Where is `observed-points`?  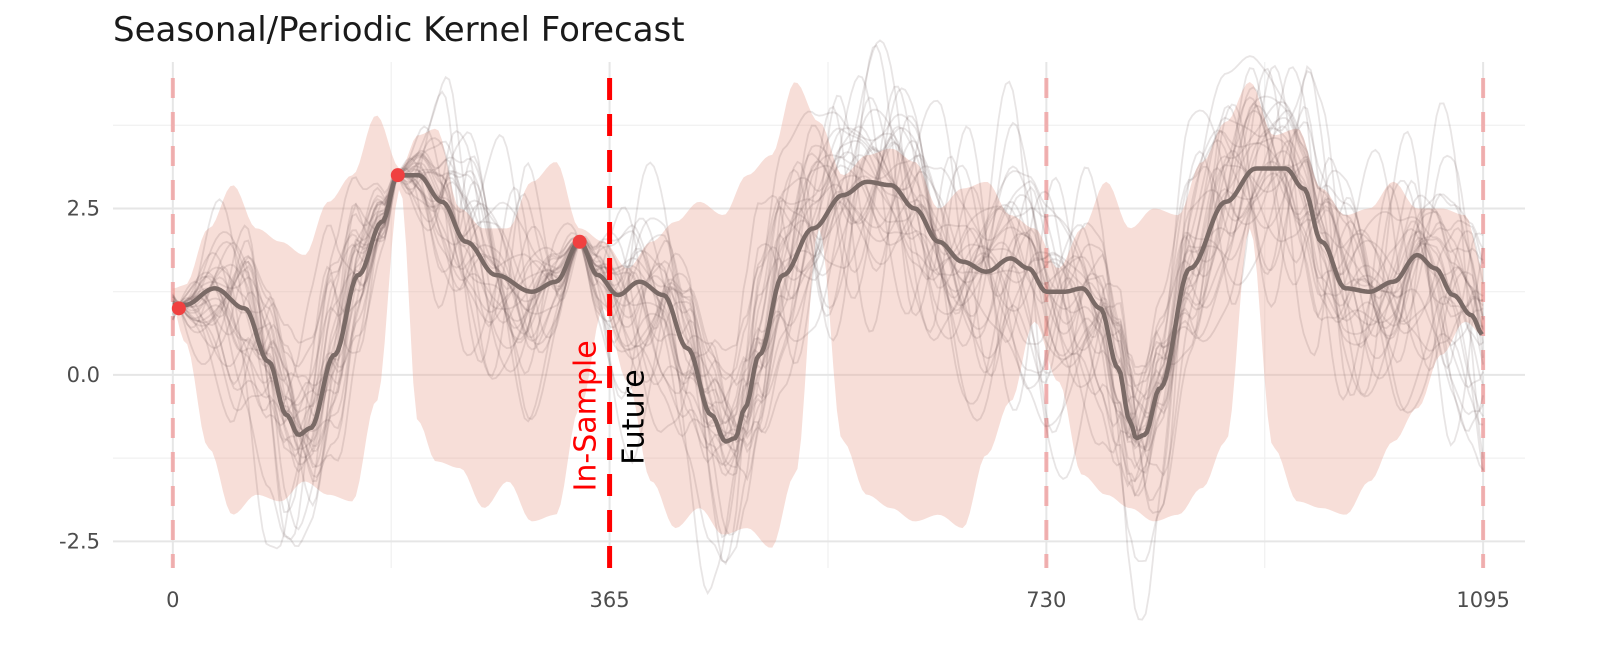
observed-points is located at coordinates (379, 242).